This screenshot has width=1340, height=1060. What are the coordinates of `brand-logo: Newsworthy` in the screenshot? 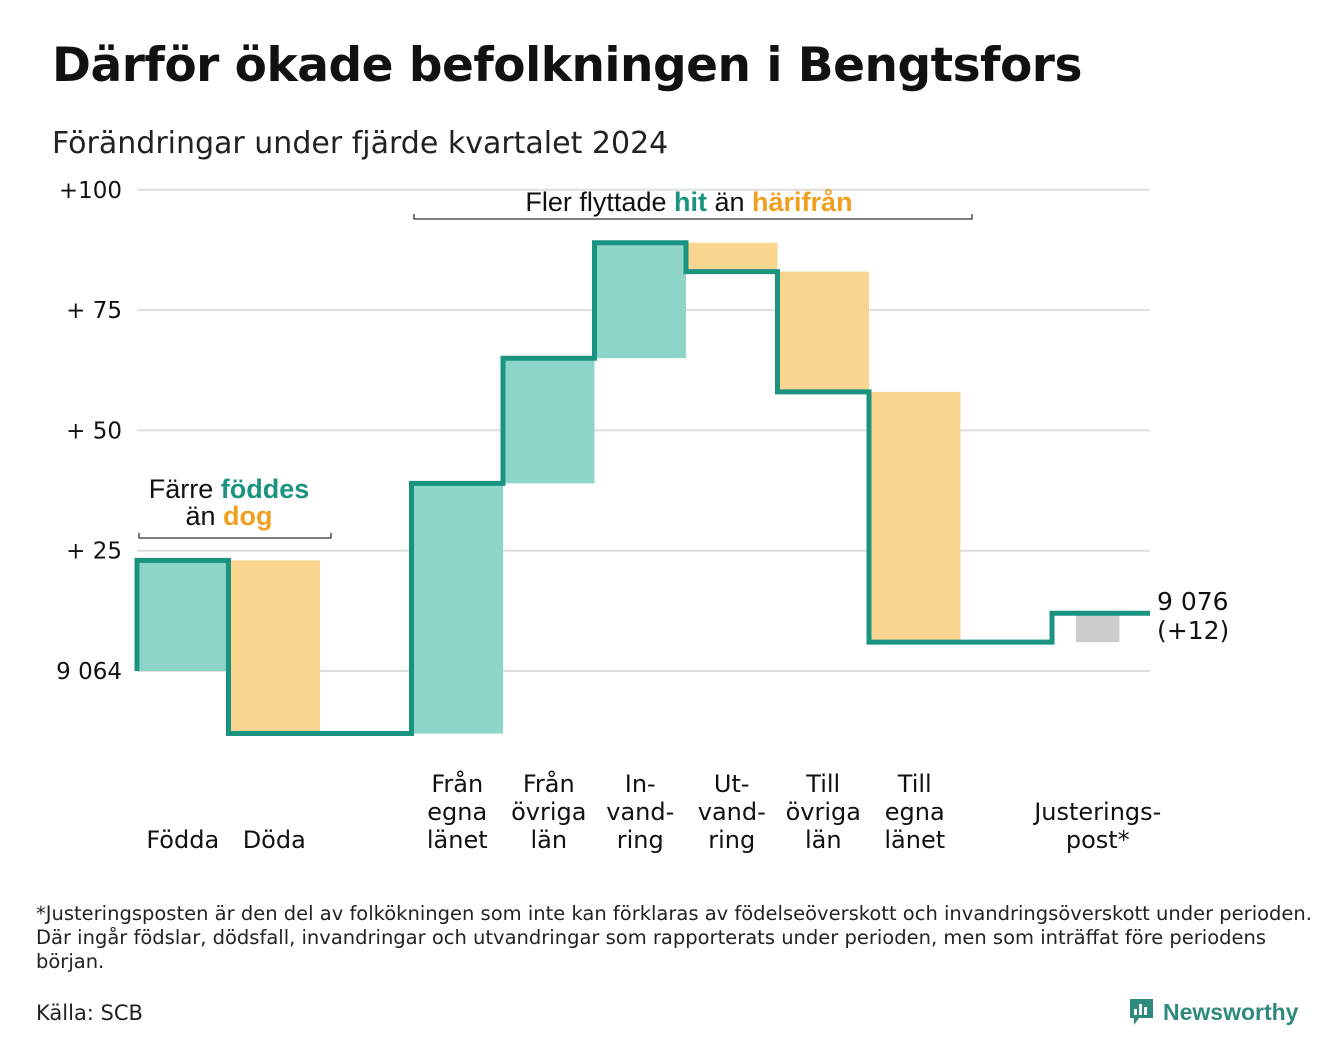 It's located at (1213, 1012).